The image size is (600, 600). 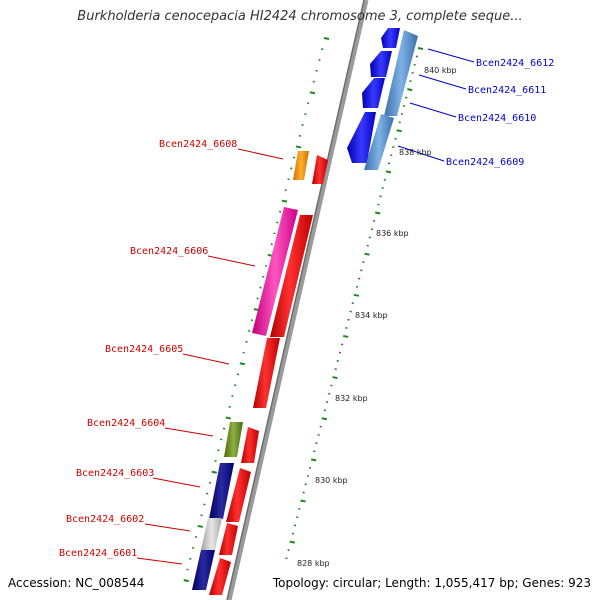 I want to click on gene-label-6602: Bcen2424_6602, so click(x=105, y=519).